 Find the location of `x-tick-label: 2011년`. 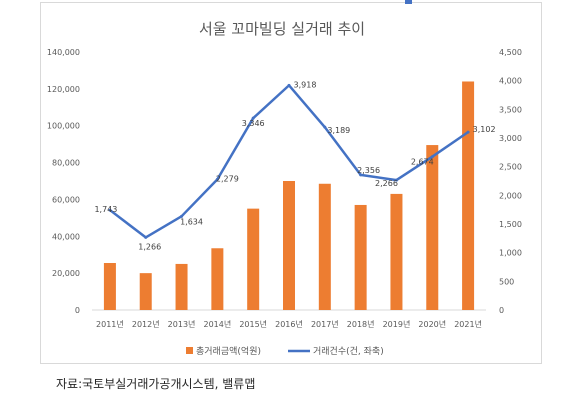

x-tick-label: 2011년 is located at coordinates (110, 324).